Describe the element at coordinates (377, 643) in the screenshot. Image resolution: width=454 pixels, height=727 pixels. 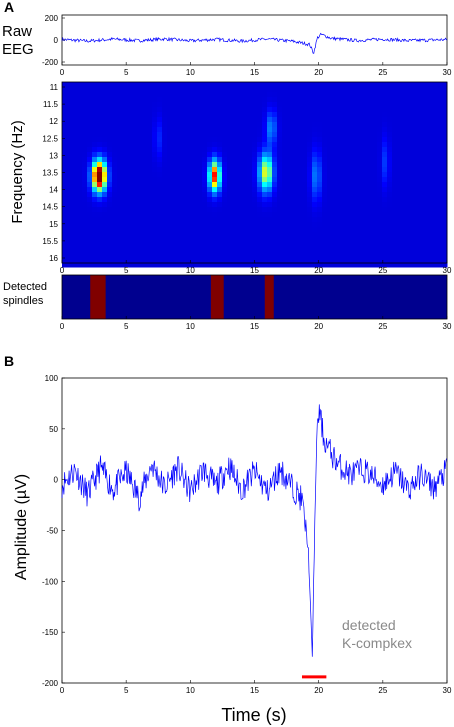
I see `annotation-line2: K-compkex` at that location.